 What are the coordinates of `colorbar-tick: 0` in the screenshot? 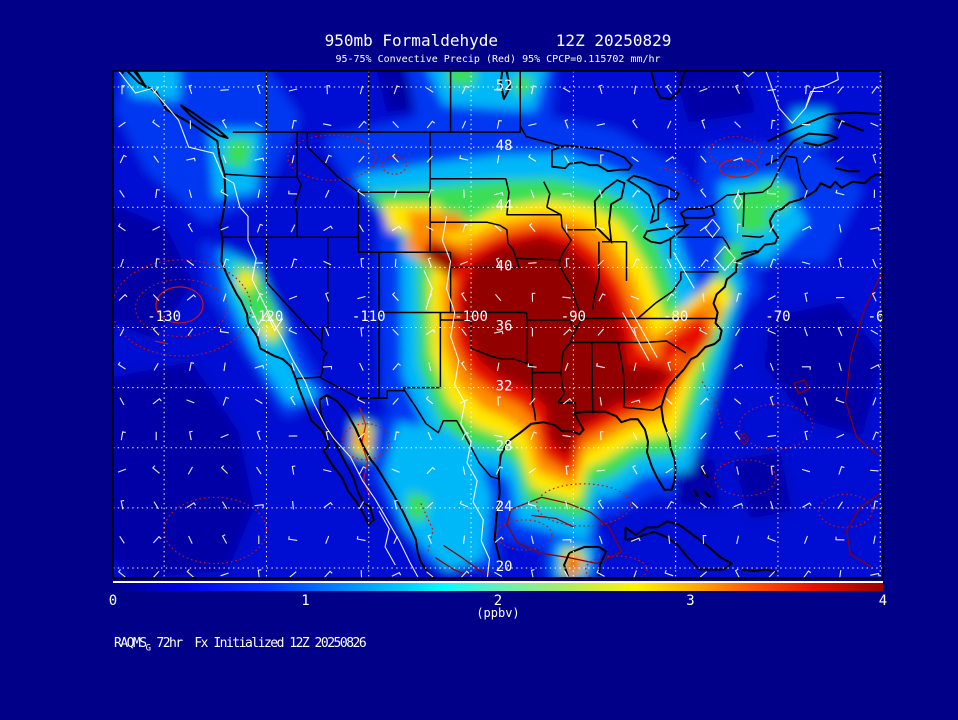 It's located at (113, 601).